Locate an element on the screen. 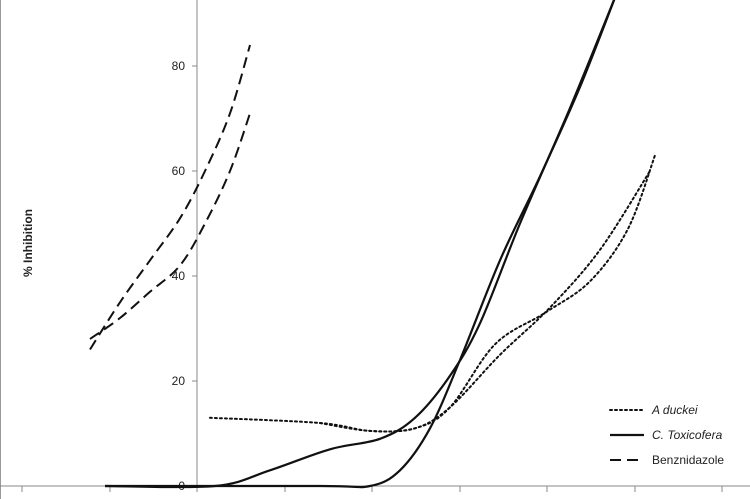 The width and height of the screenshot is (750, 499). legend: A duckei C. Toxicofera Benznidazole is located at coordinates (666, 435).